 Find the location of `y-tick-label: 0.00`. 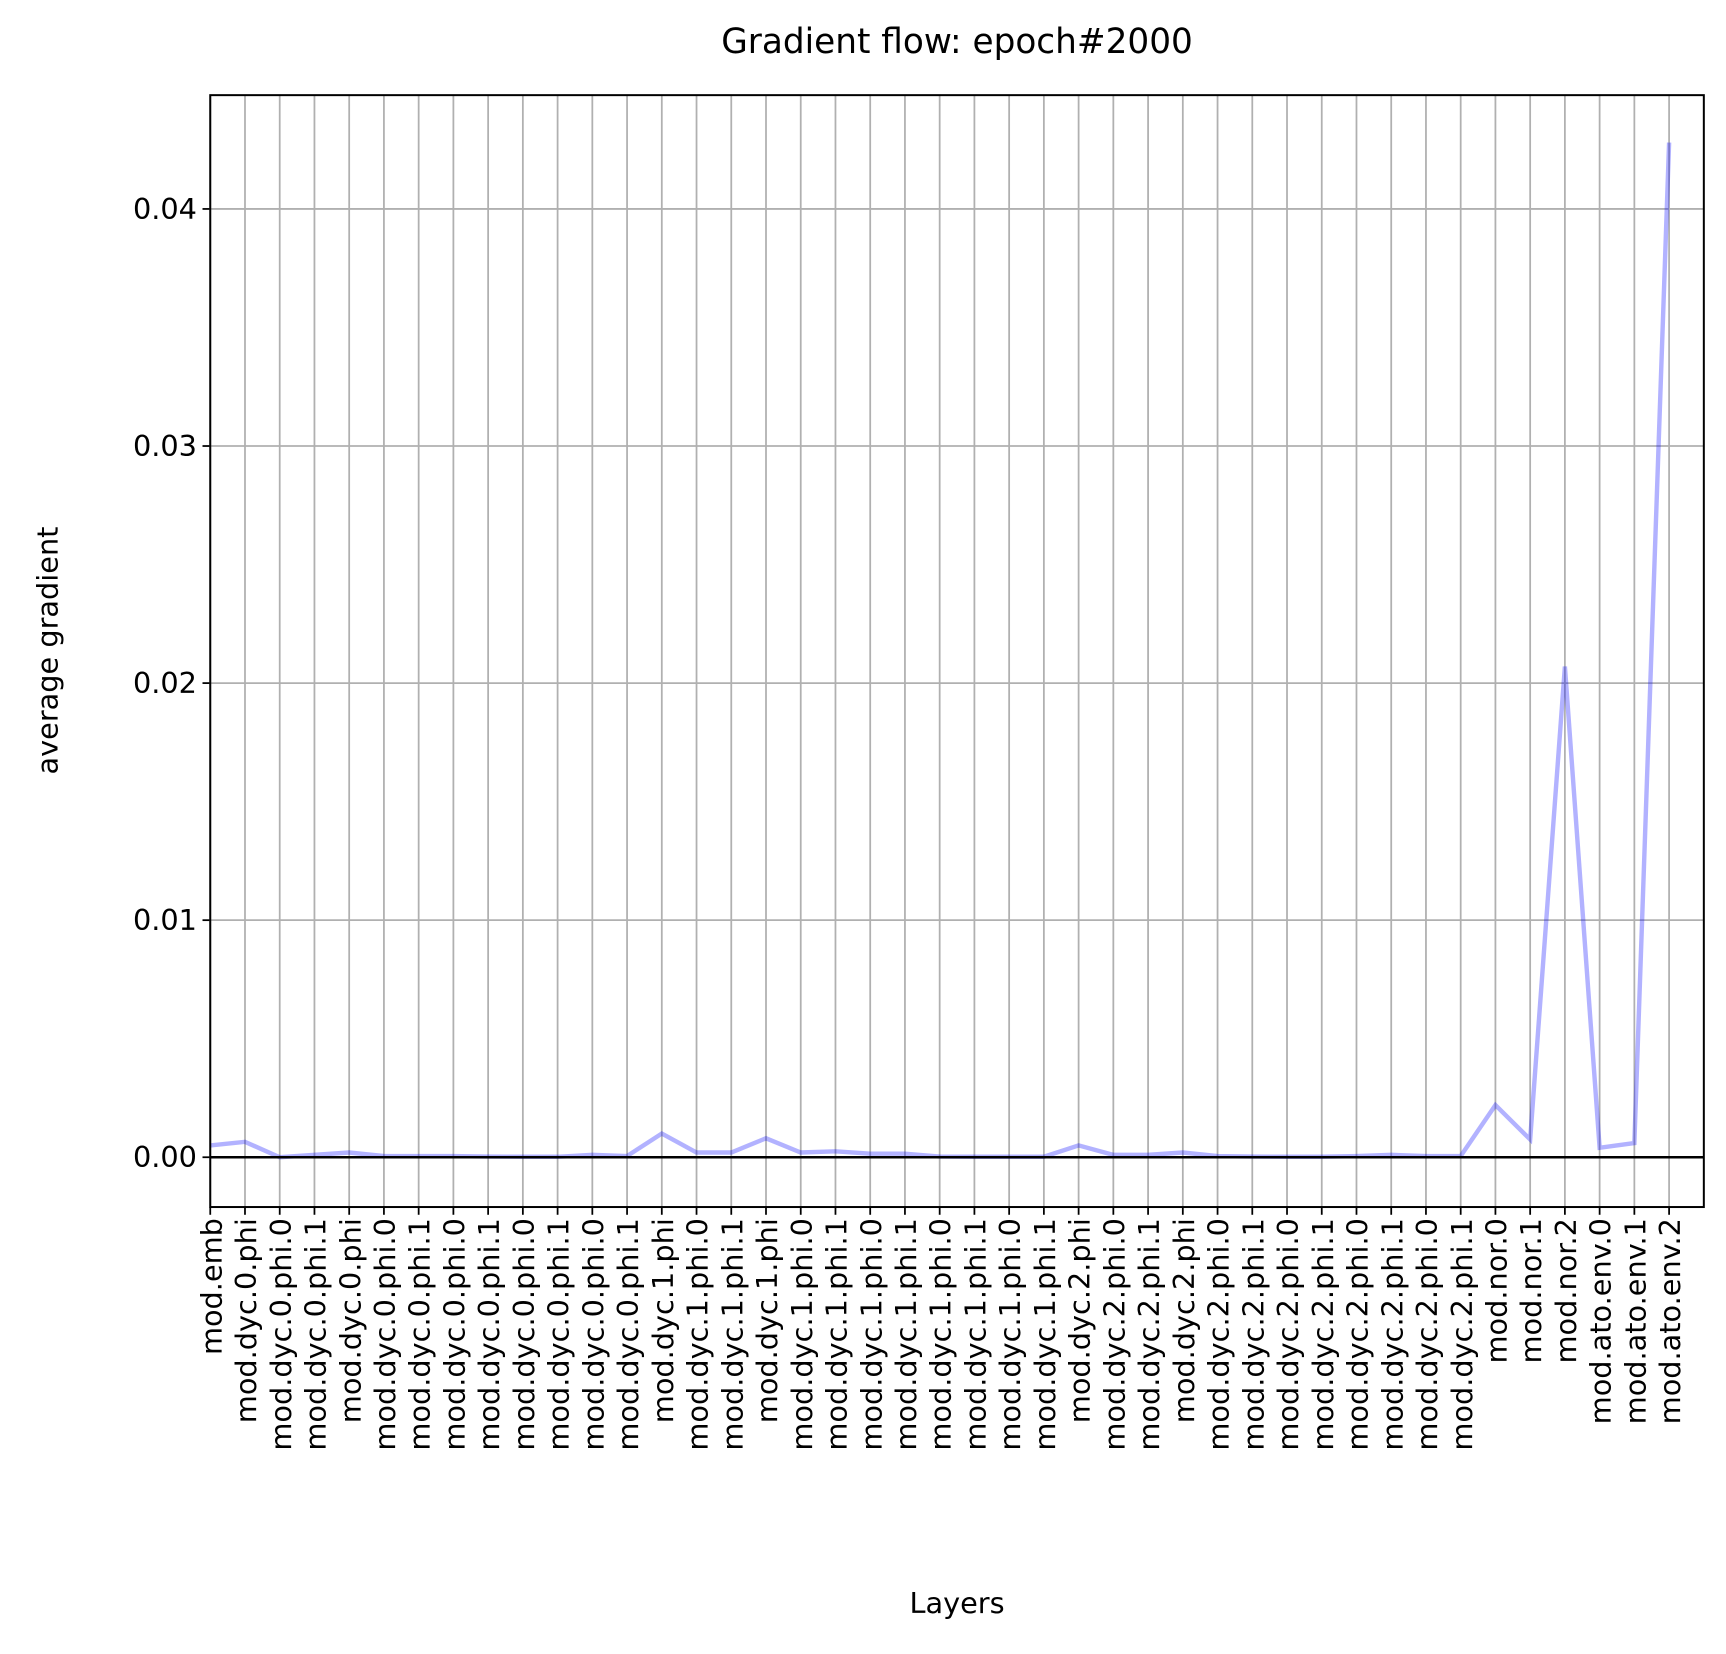

y-tick-label: 0.00 is located at coordinates (165, 1157).